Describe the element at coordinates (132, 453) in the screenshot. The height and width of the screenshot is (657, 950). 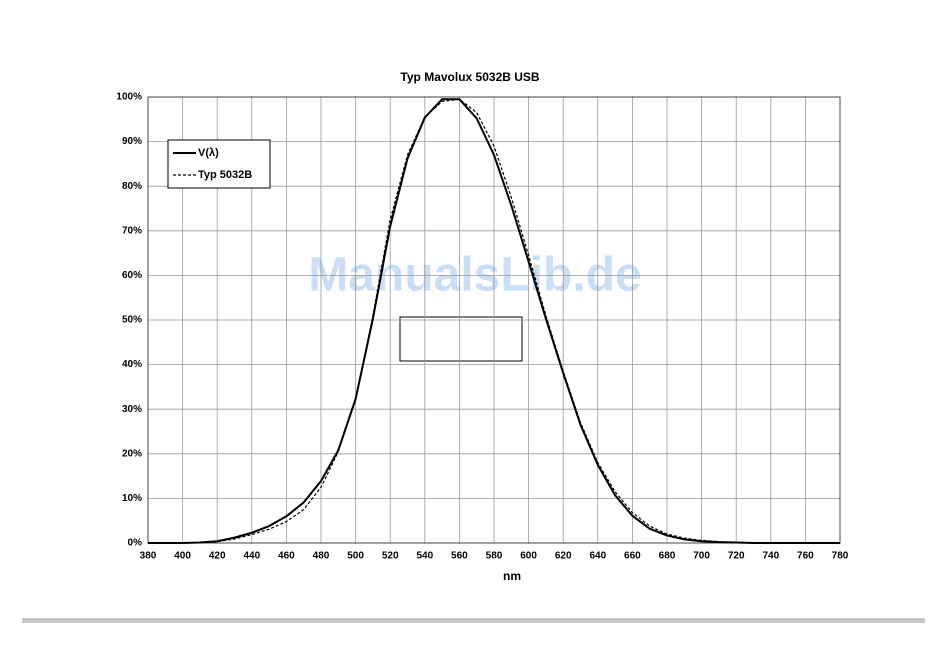
I see `y-tick-label: 20%` at that location.